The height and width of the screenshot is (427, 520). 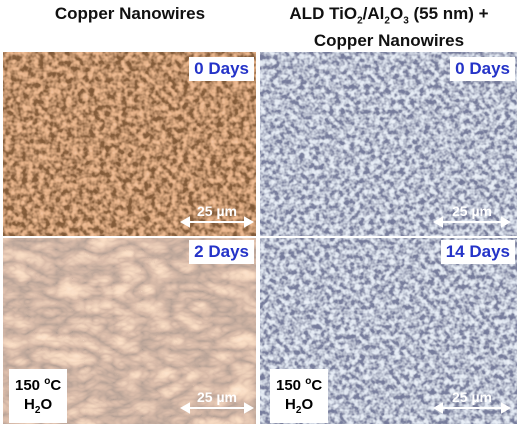 I want to click on text: (55 nm) +, so click(x=448, y=13).